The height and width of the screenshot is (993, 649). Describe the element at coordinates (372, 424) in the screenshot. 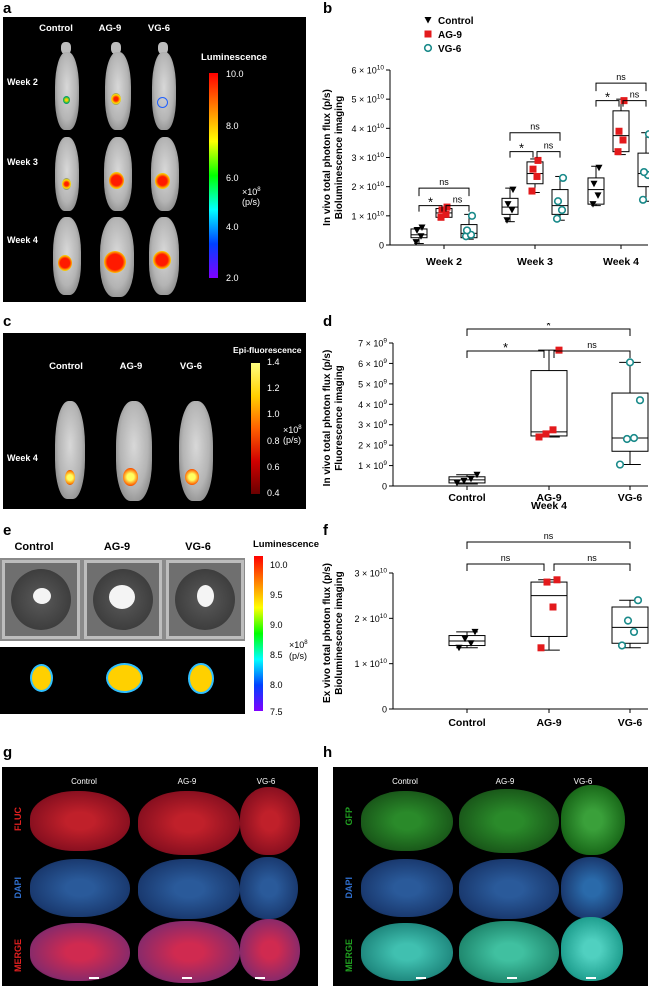

I see `y-tick-label: 3 × 10⁹` at that location.